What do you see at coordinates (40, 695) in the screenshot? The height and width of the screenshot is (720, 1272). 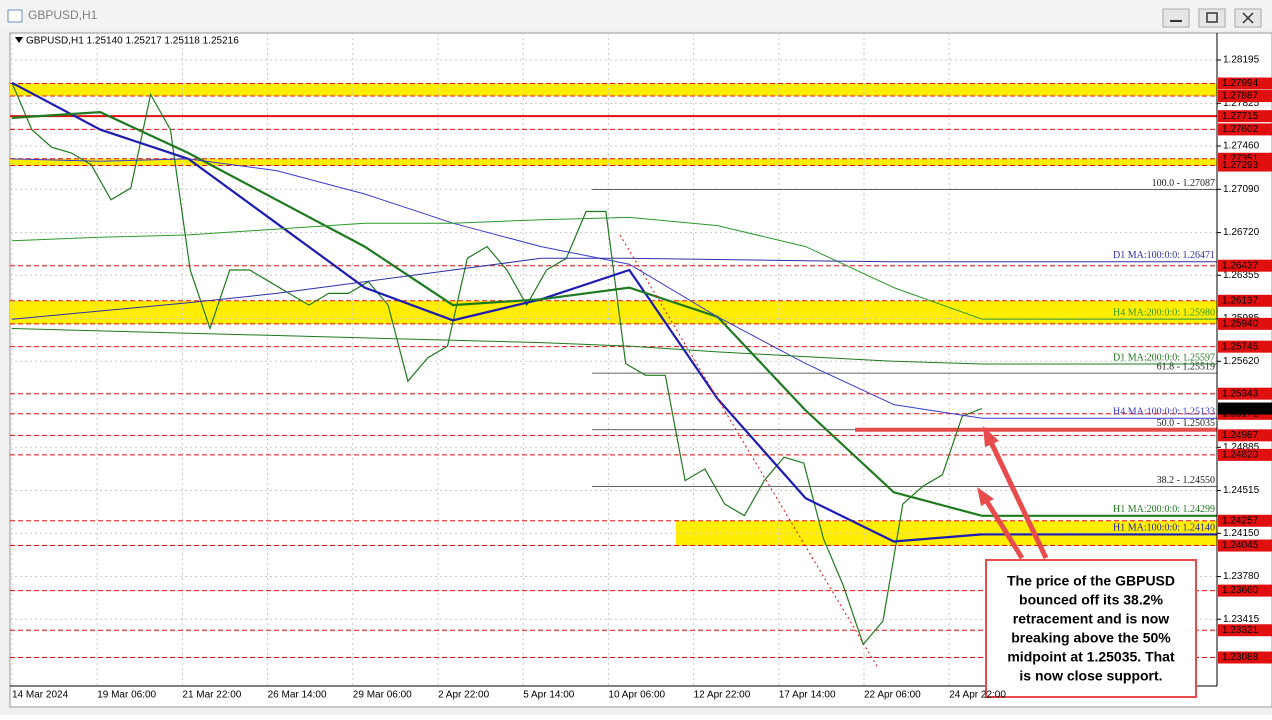 I see `x-tick-label: 14 Mar 2024` at bounding box center [40, 695].